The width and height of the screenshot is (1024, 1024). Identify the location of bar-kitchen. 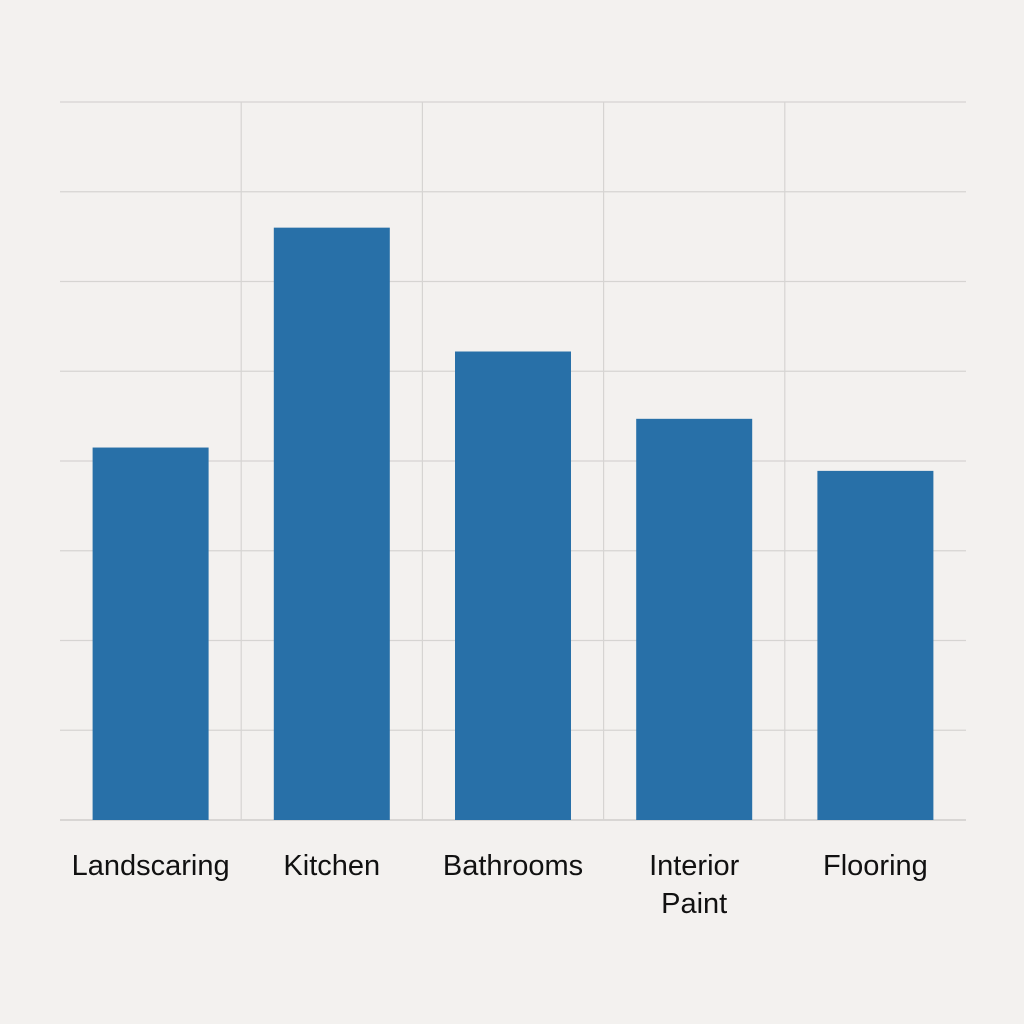
(331, 523).